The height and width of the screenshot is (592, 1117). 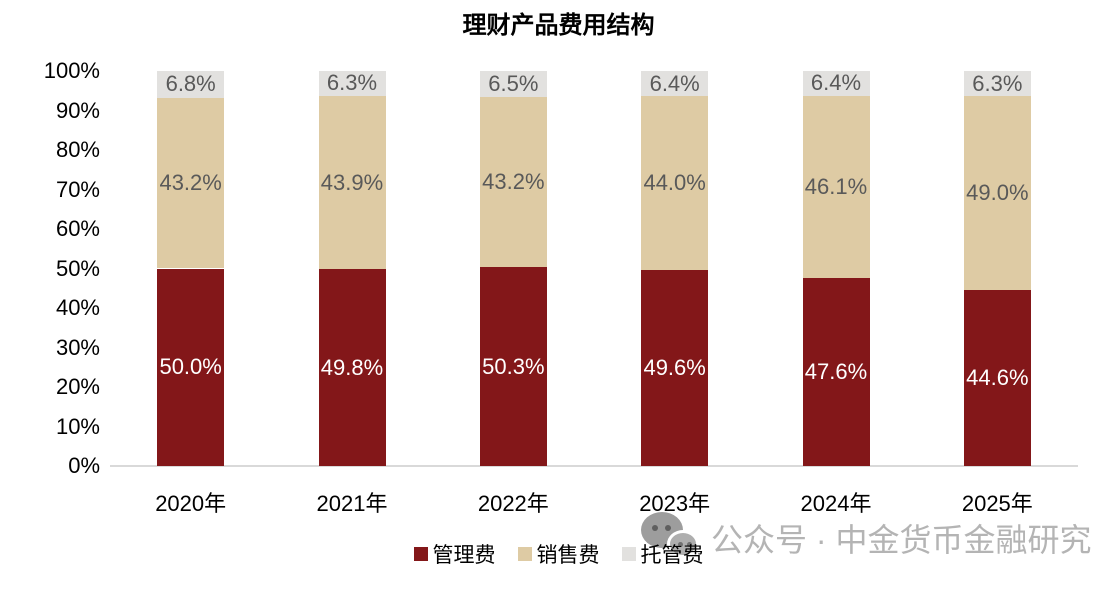 I want to click on legend: 管理费 销售费 托管费, so click(x=558, y=554).